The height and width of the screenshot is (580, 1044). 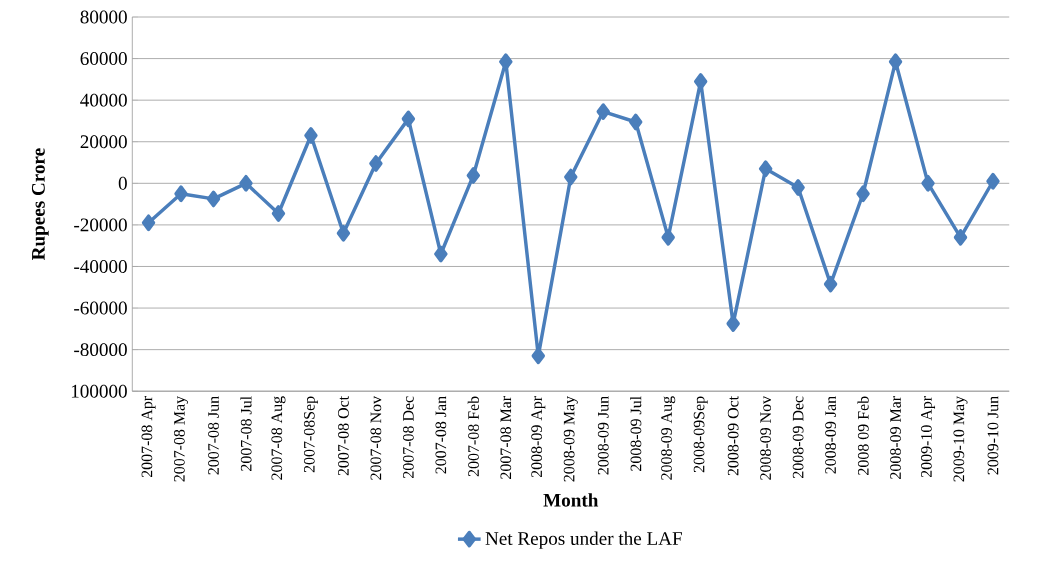 I want to click on y-tick-label: 60000, so click(x=103, y=58).